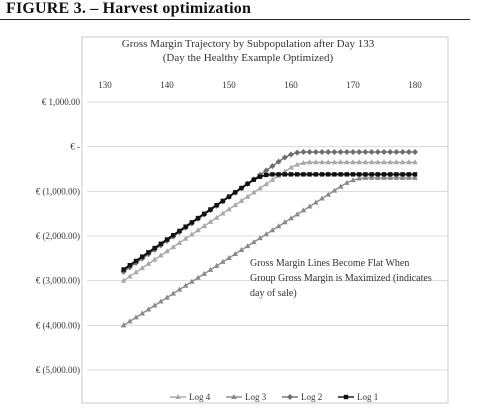 The height and width of the screenshot is (408, 500). What do you see at coordinates (367, 397) in the screenshot?
I see `legend-label: Log 1` at bounding box center [367, 397].